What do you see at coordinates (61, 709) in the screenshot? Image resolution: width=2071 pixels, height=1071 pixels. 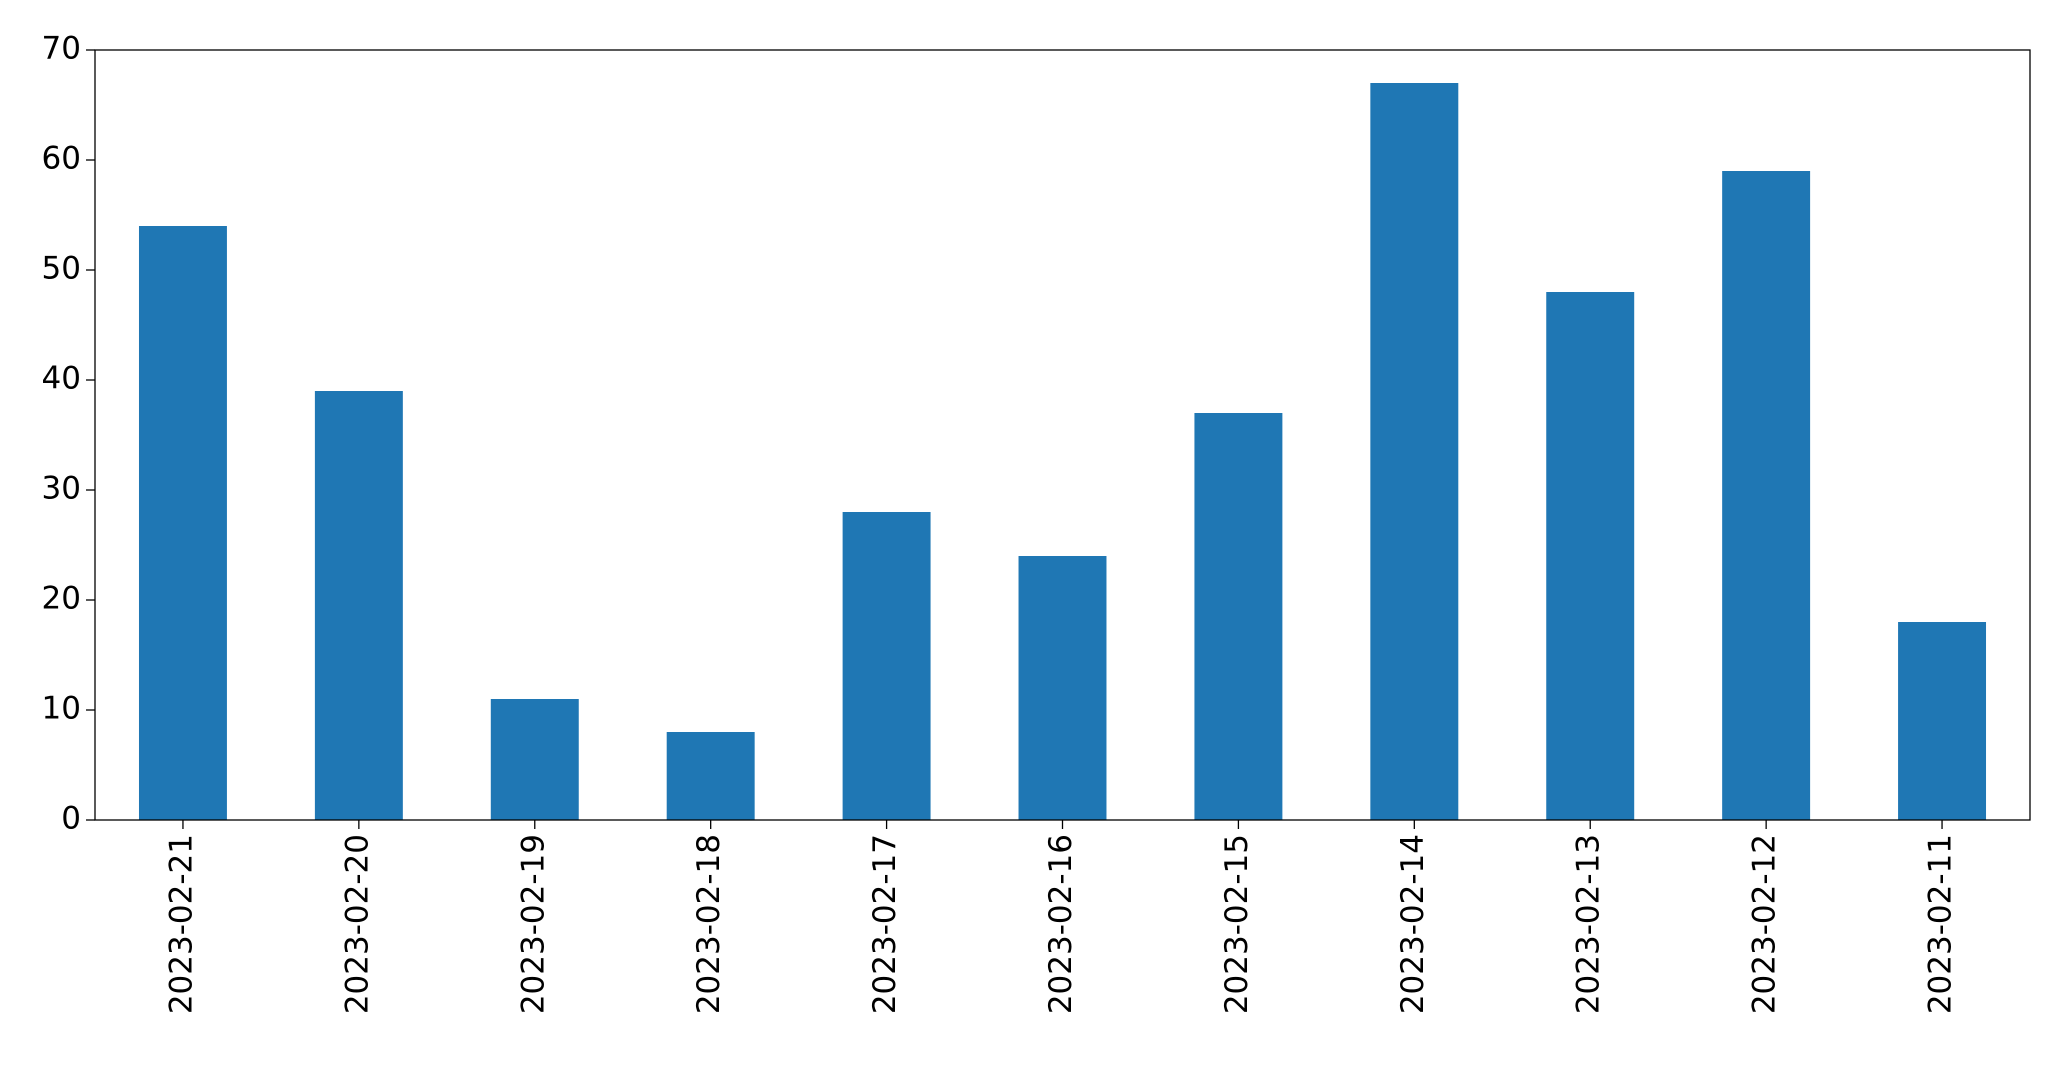 I see `y-tick-label: 10` at bounding box center [61, 709].